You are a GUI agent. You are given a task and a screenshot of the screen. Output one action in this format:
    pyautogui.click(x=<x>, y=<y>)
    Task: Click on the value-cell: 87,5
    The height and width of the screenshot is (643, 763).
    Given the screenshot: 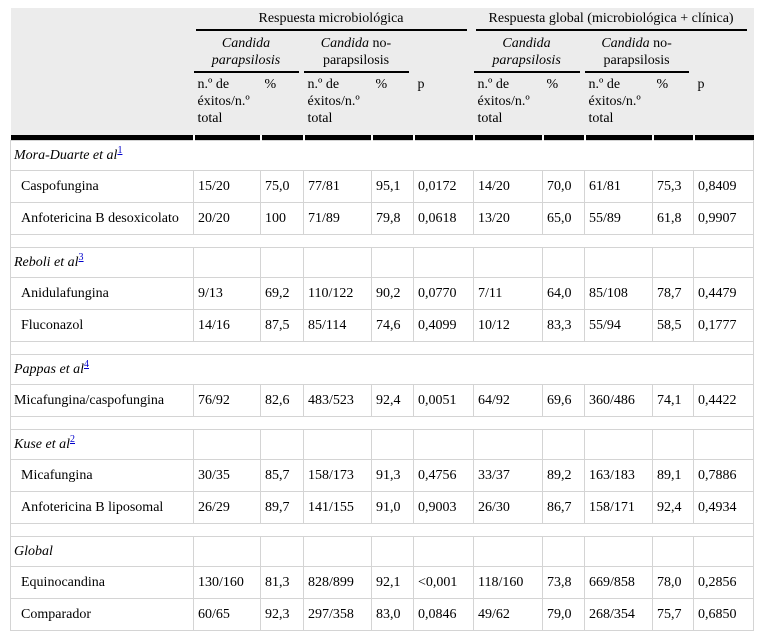 What is the action you would take?
    pyautogui.click(x=282, y=325)
    